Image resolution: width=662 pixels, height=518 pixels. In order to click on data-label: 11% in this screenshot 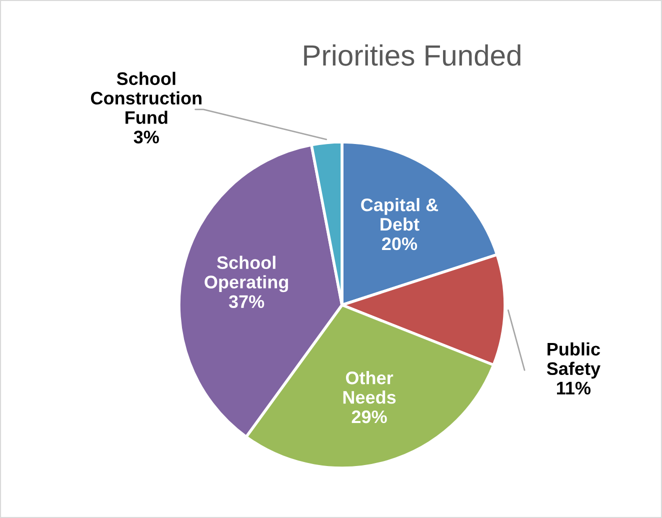, I will do `click(574, 388)`.